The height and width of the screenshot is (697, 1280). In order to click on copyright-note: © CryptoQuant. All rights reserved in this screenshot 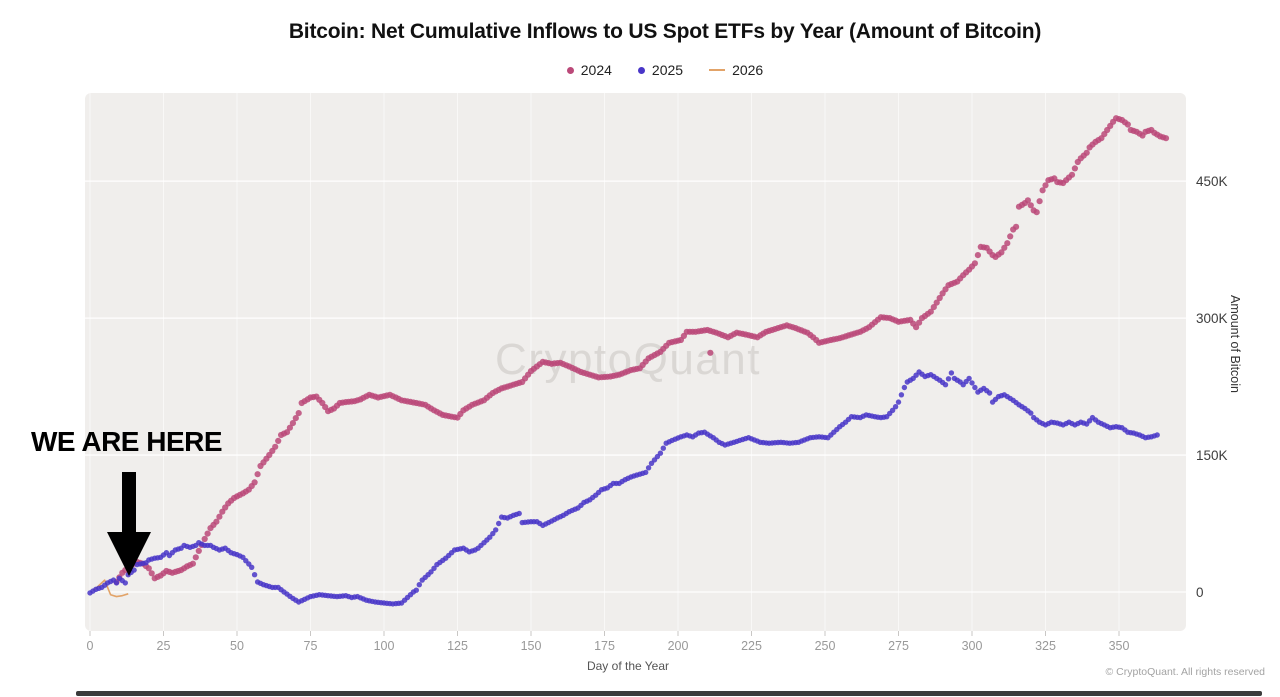, I will do `click(1185, 672)`.